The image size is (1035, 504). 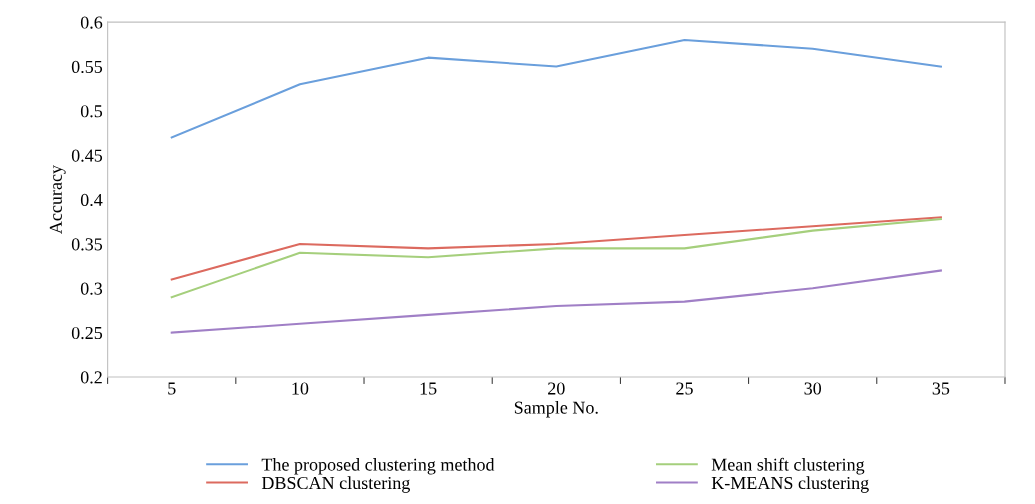 What do you see at coordinates (941, 388) in the screenshot?
I see `x-tick-label: 35` at bounding box center [941, 388].